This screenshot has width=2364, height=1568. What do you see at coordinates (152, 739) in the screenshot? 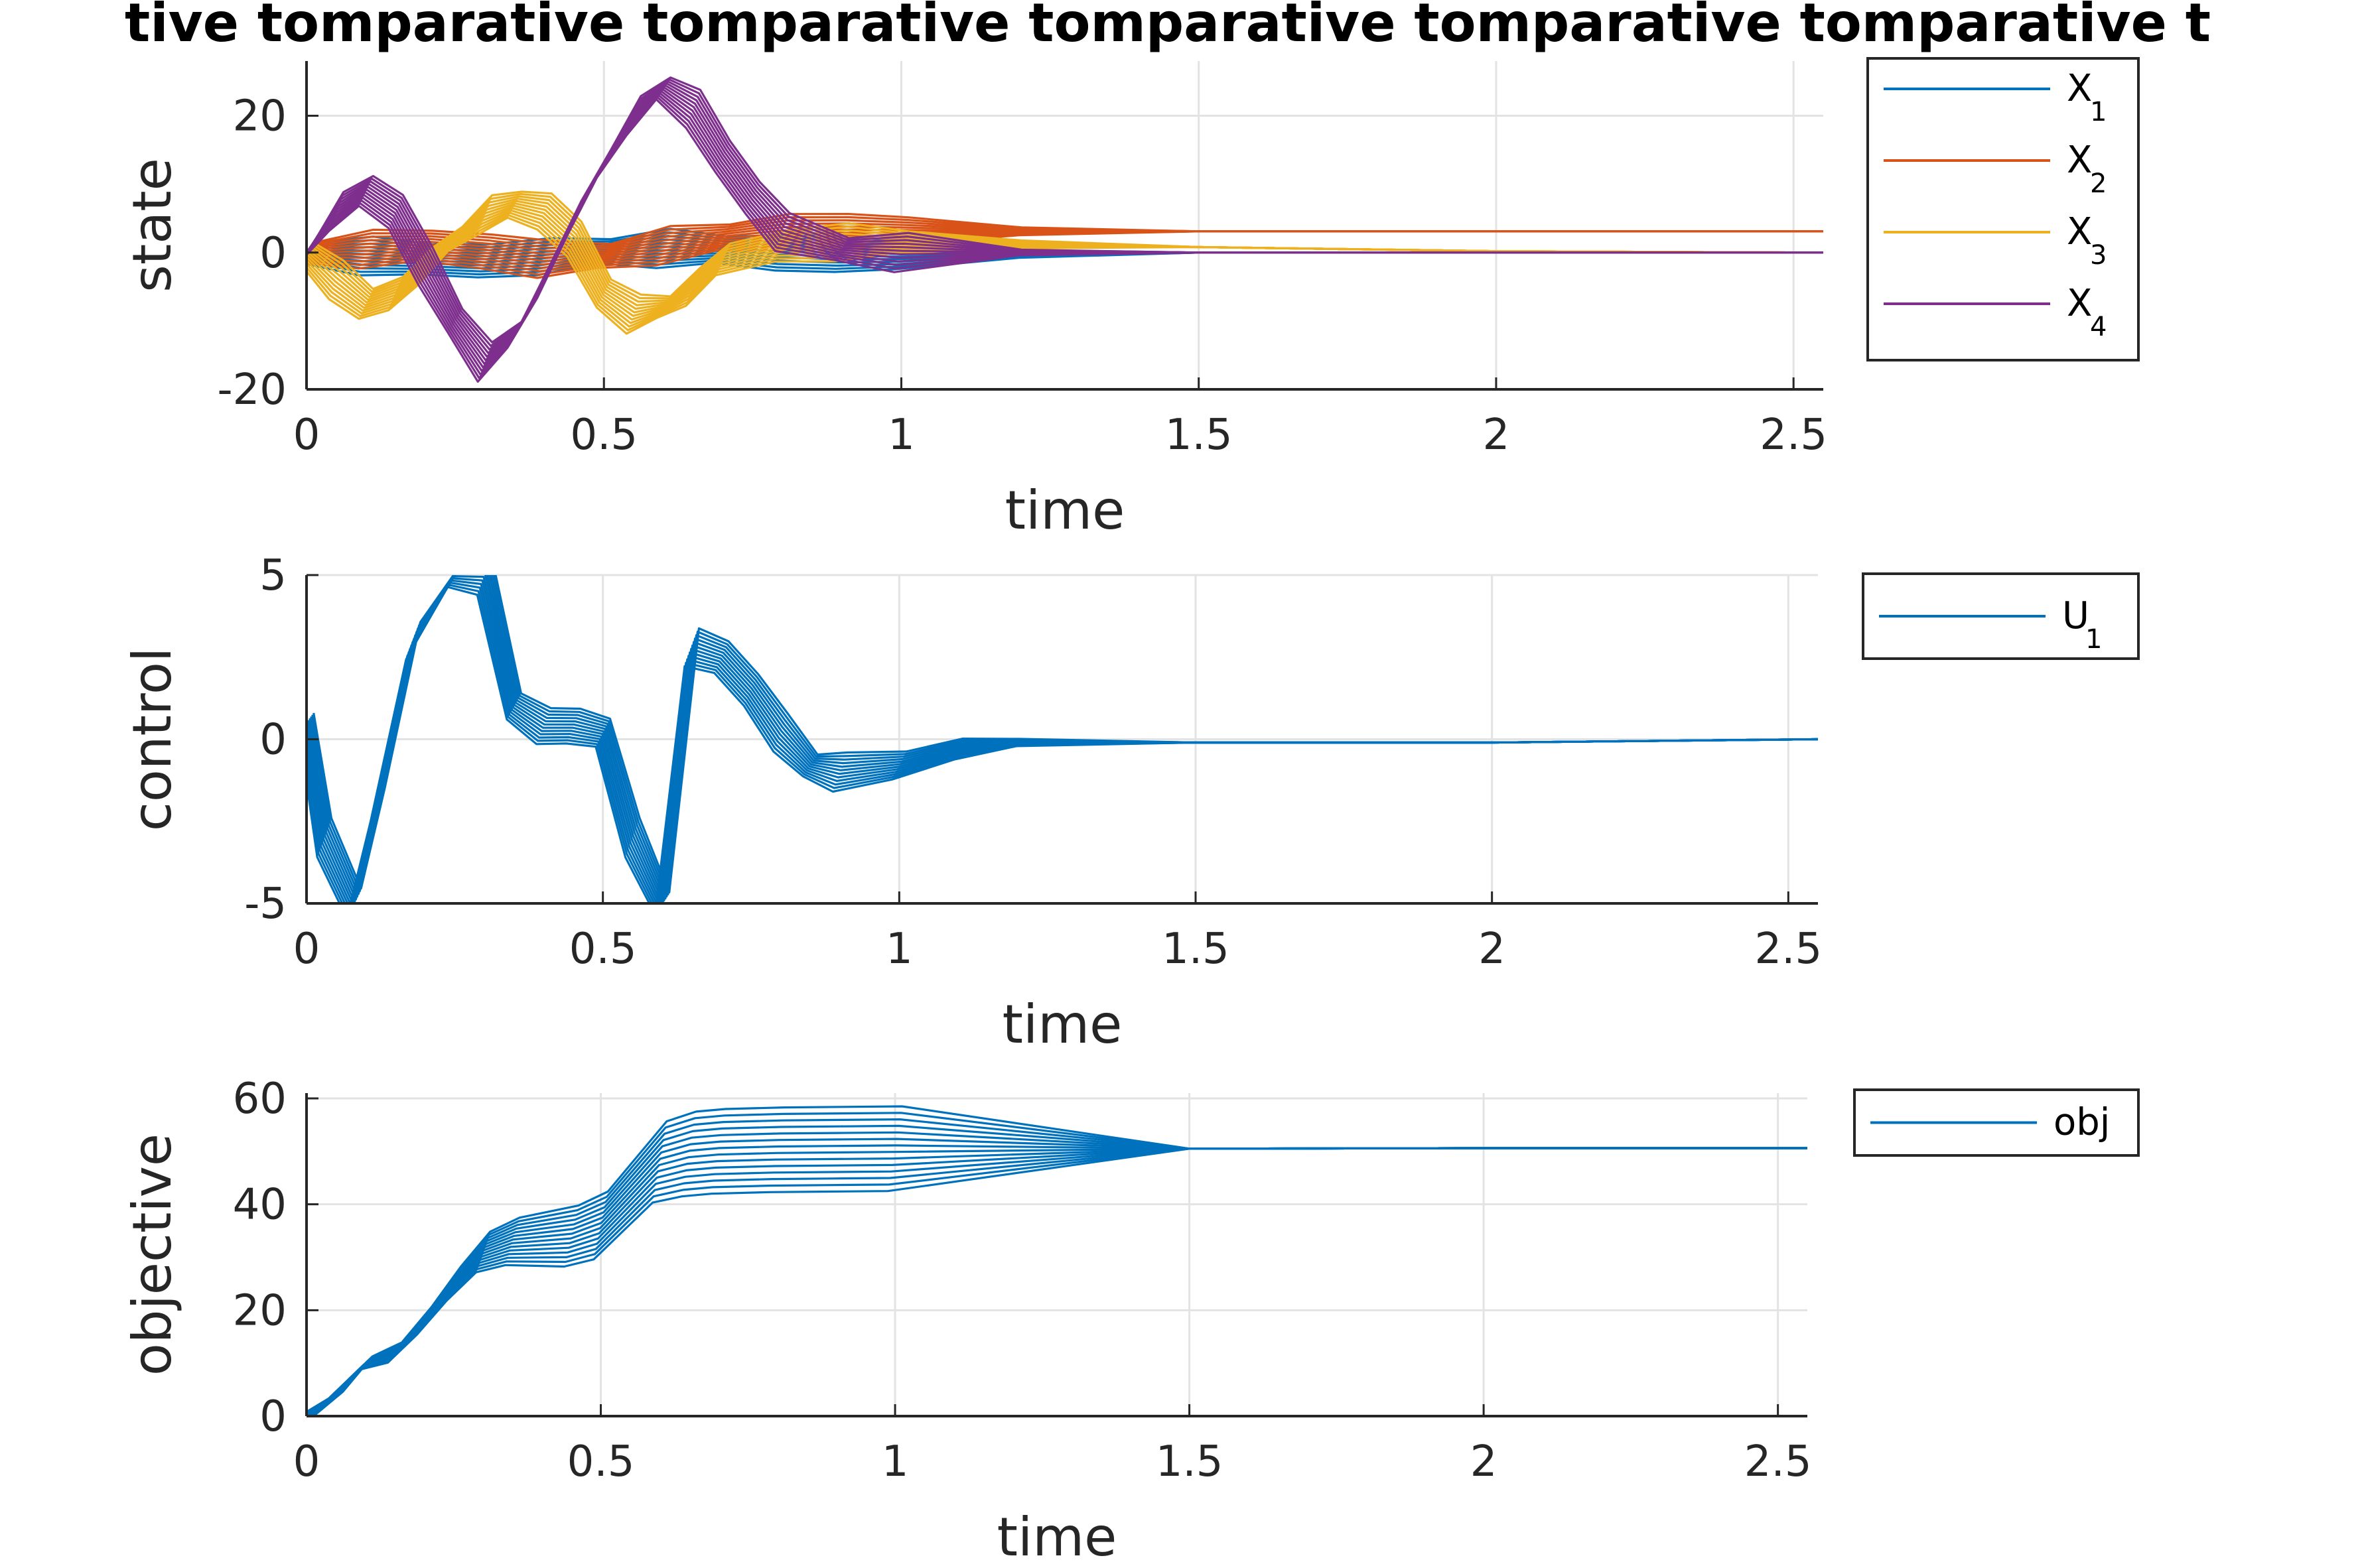
I see `y-axis-label: control` at bounding box center [152, 739].